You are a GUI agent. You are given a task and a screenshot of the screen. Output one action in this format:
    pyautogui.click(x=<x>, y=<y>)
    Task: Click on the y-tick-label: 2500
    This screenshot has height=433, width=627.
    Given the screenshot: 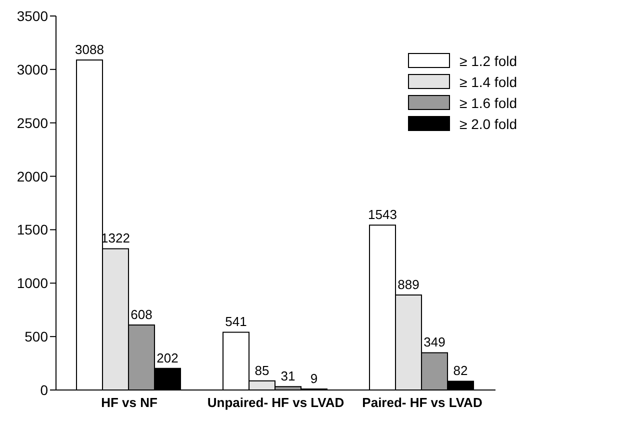 What is the action you would take?
    pyautogui.click(x=32, y=122)
    